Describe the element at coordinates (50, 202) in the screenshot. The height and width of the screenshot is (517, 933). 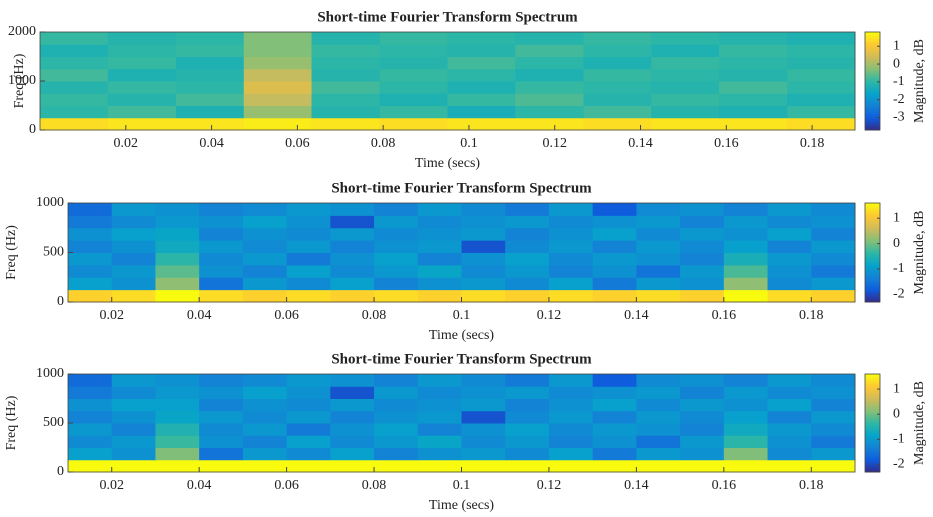
I see `y-tick-label: 1000` at that location.